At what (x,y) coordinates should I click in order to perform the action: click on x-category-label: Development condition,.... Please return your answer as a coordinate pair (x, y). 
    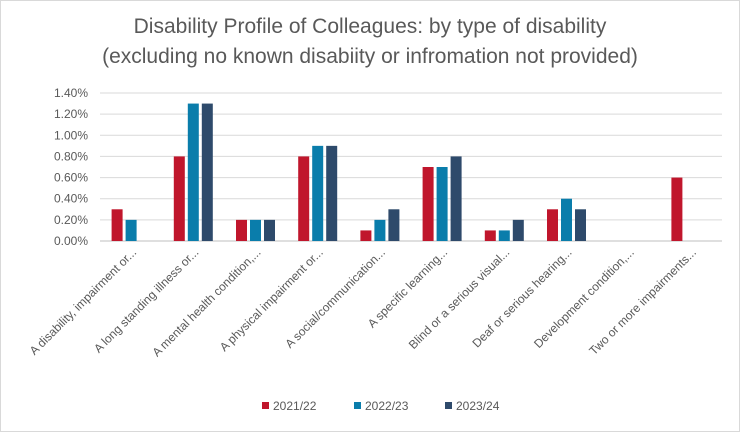
    Looking at the image, I should click on (584, 298).